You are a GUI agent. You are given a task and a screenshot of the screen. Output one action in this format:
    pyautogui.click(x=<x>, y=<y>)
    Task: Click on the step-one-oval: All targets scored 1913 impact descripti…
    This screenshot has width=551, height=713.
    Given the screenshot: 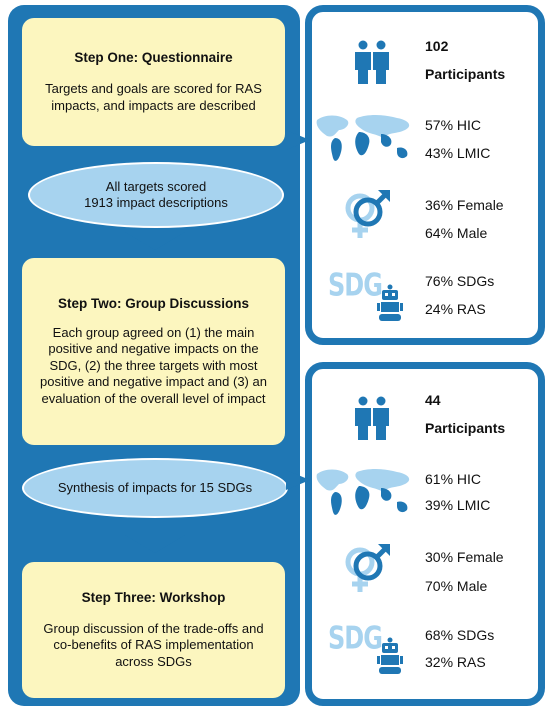 What is the action you would take?
    pyautogui.click(x=156, y=195)
    